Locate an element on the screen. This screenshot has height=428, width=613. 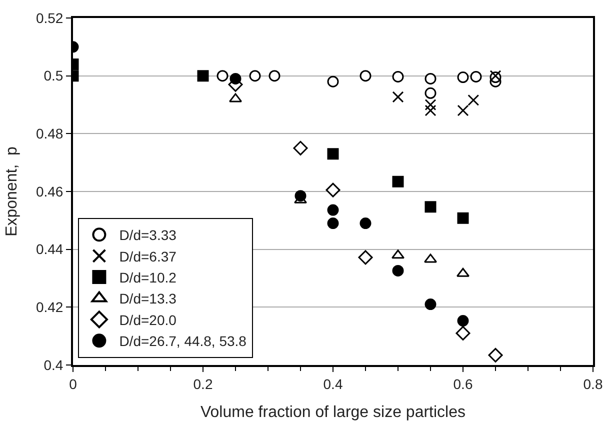
x-tick-label: 0.6 is located at coordinates (463, 384).